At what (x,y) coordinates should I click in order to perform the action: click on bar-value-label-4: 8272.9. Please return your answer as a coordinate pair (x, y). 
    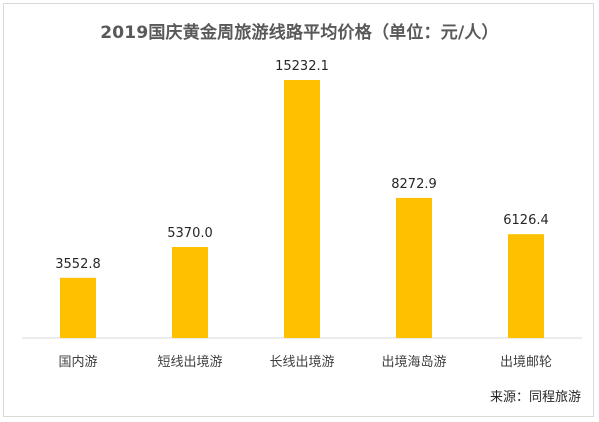
    Looking at the image, I should click on (414, 184).